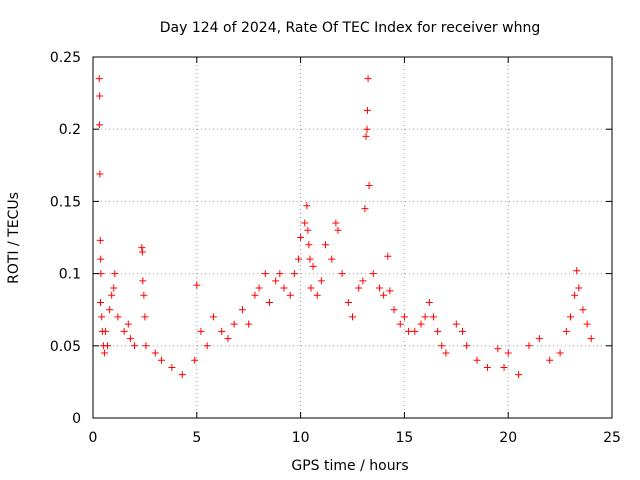 This screenshot has height=480, width=640. I want to click on x-tick-label: 5, so click(196, 438).